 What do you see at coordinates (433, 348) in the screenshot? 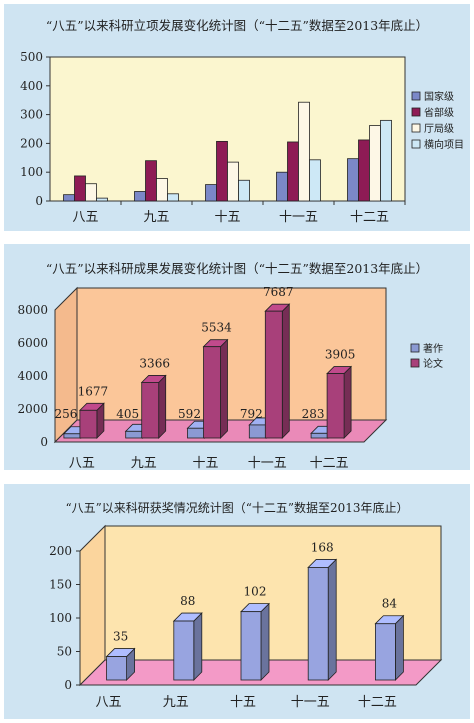
I see `legend-label: 著作` at bounding box center [433, 348].